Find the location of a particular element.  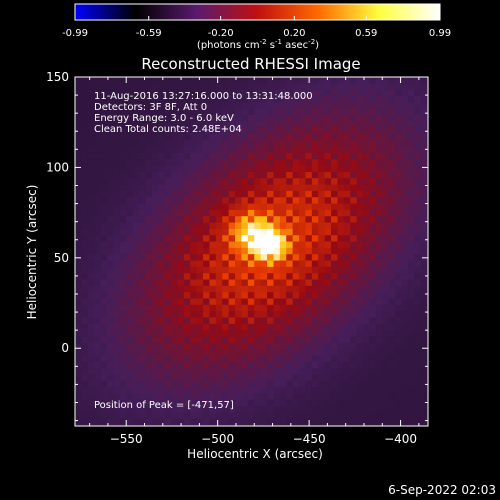

y-tick-label: 0 is located at coordinates (65, 348).